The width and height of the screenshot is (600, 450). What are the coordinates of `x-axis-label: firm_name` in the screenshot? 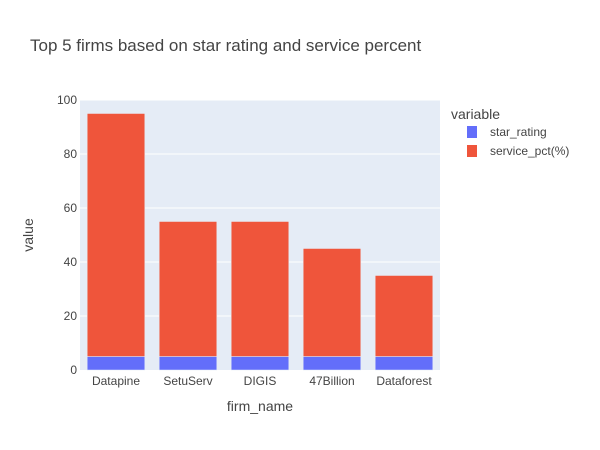 It's located at (260, 406).